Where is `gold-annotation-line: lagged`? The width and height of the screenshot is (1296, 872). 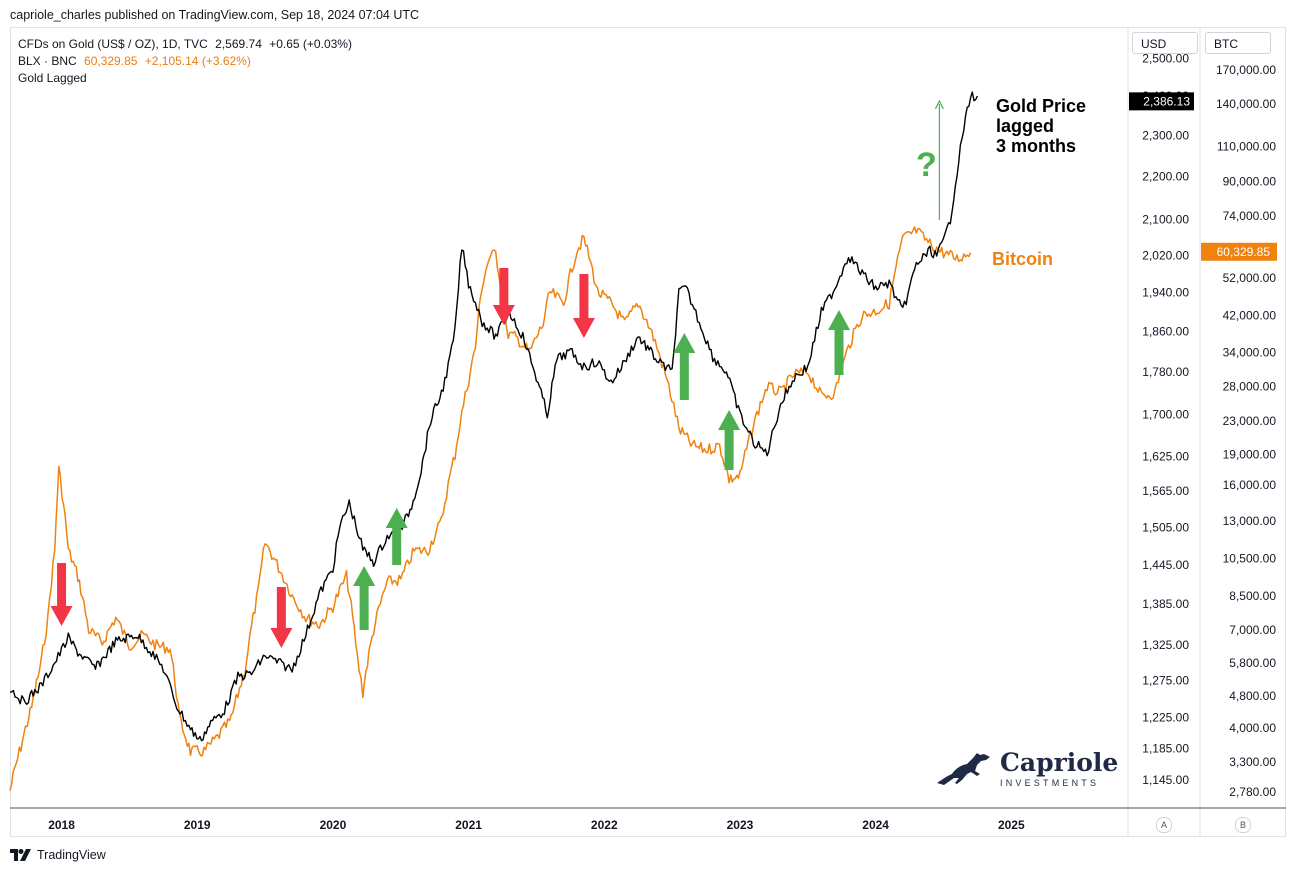 gold-annotation-line: lagged is located at coordinates (1025, 126).